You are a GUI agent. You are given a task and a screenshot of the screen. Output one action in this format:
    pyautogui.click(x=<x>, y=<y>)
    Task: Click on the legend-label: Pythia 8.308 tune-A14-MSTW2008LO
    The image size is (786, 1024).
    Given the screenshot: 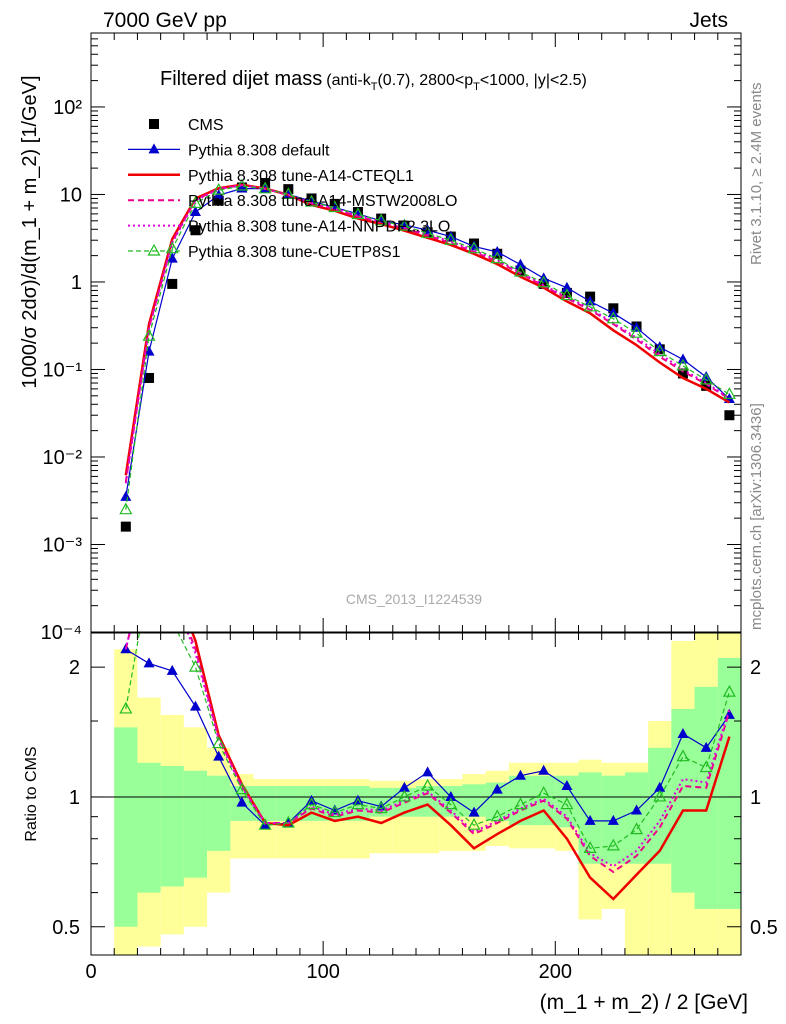 What is the action you would take?
    pyautogui.click(x=322, y=201)
    